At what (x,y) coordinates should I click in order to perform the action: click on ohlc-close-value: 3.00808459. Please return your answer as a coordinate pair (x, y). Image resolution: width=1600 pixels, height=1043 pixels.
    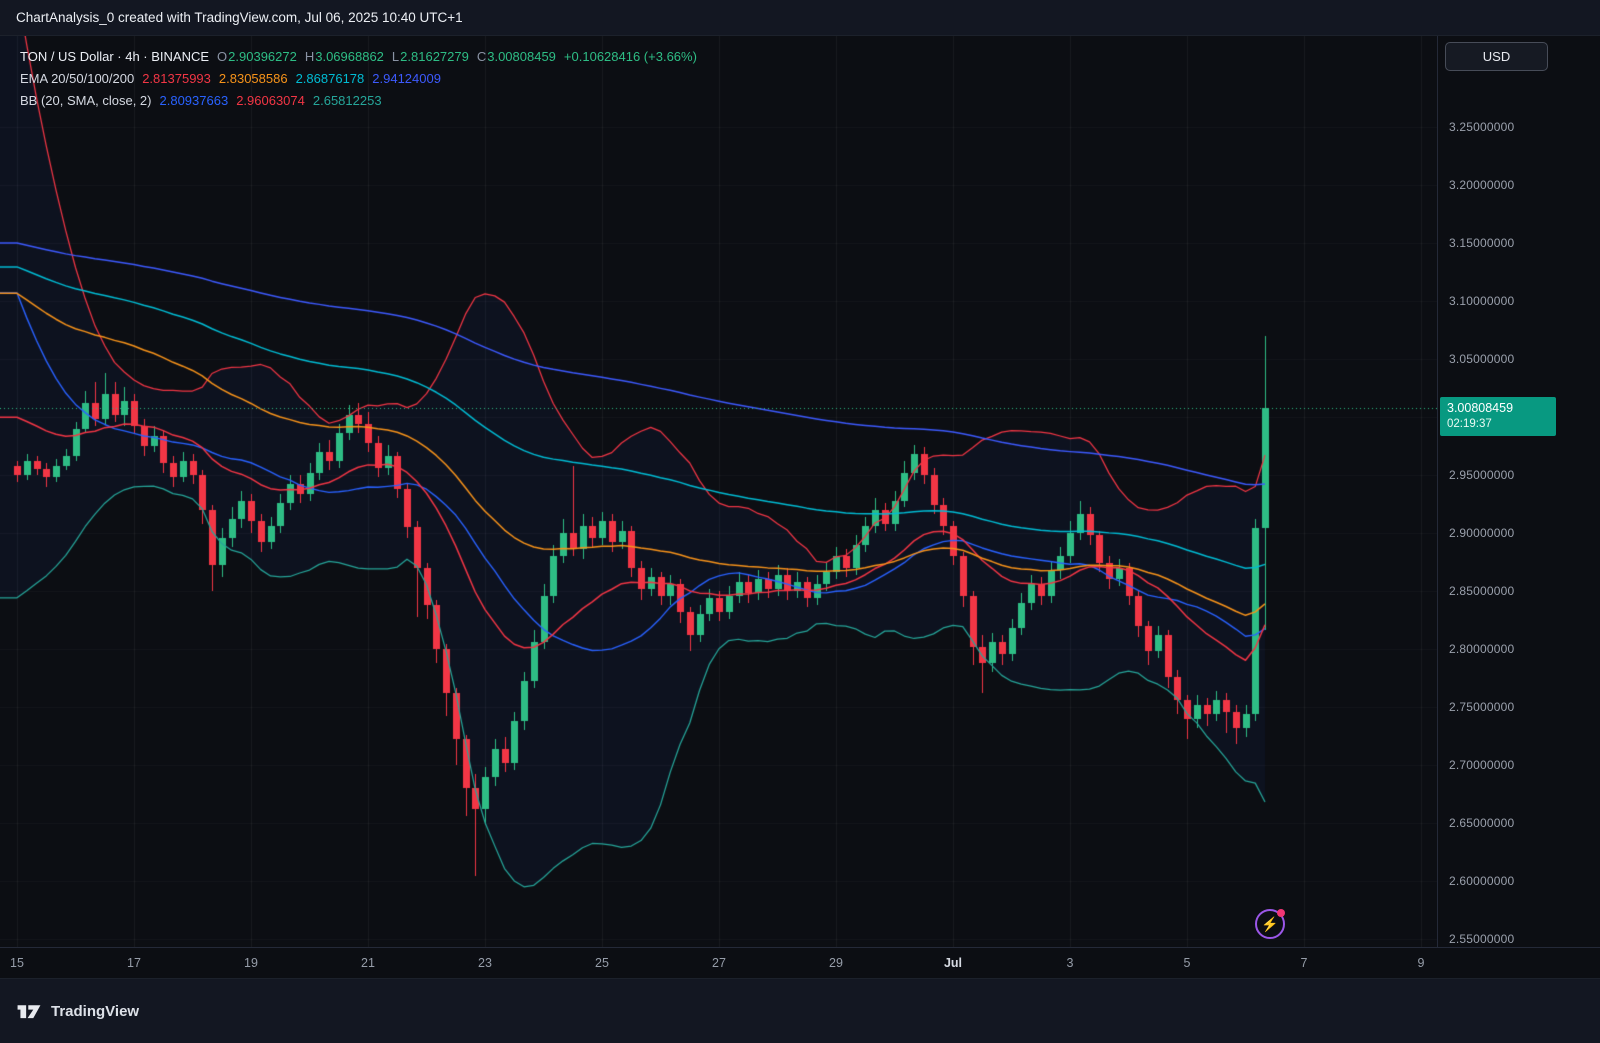
    Looking at the image, I should click on (521, 56).